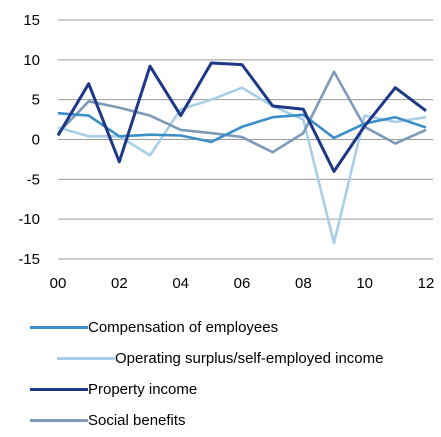 Image resolution: width=441 pixels, height=437 pixels. What do you see at coordinates (232, 389) in the screenshot?
I see `legend-item-property-income: Property income` at bounding box center [232, 389].